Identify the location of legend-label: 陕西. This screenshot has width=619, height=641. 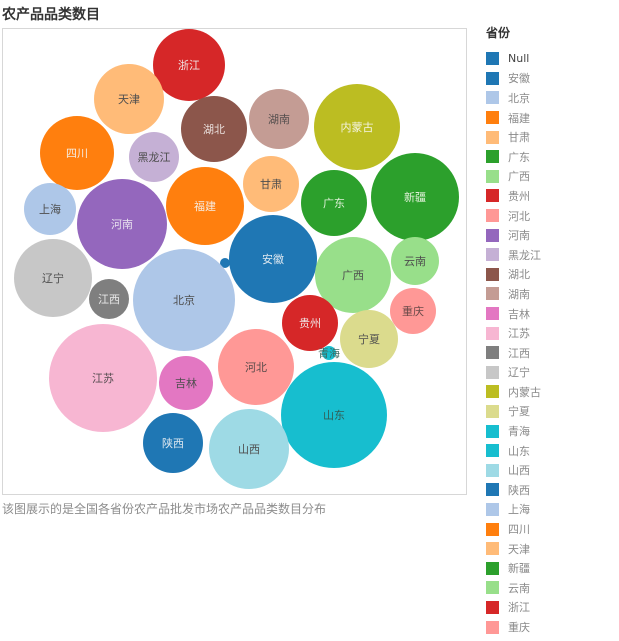
(519, 490).